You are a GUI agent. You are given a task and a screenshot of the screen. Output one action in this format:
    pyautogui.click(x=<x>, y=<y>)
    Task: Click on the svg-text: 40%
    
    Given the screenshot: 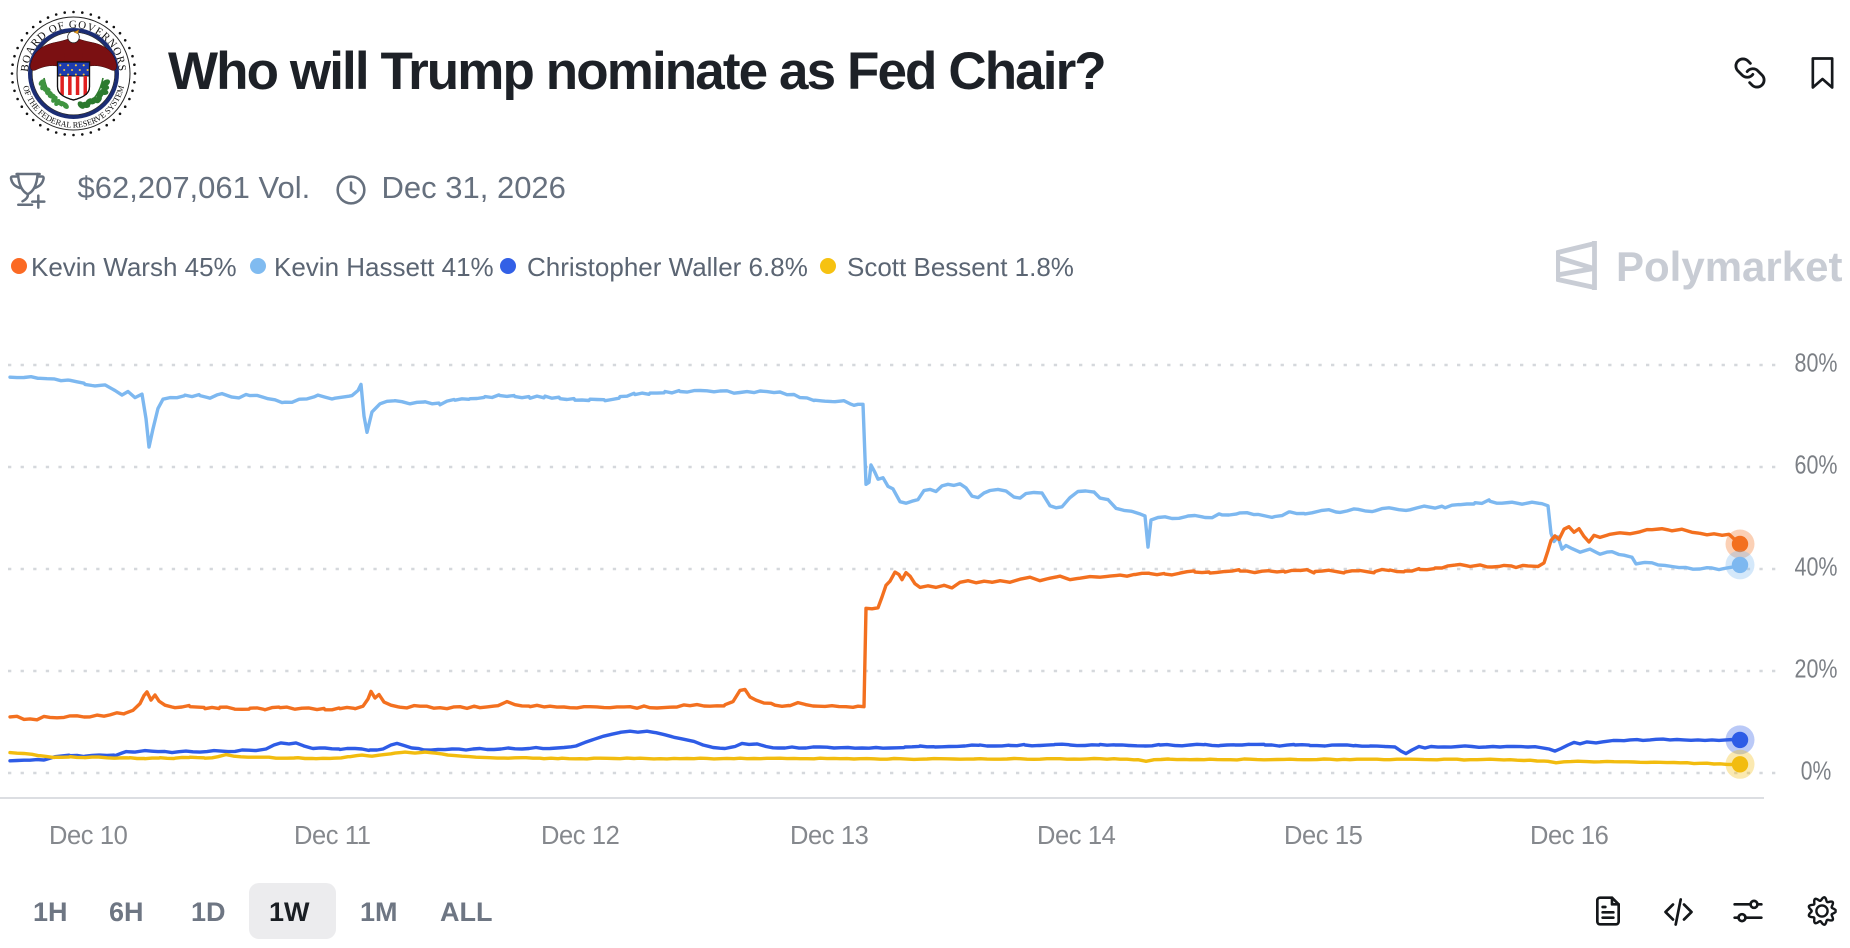 What is the action you would take?
    pyautogui.click(x=1816, y=567)
    